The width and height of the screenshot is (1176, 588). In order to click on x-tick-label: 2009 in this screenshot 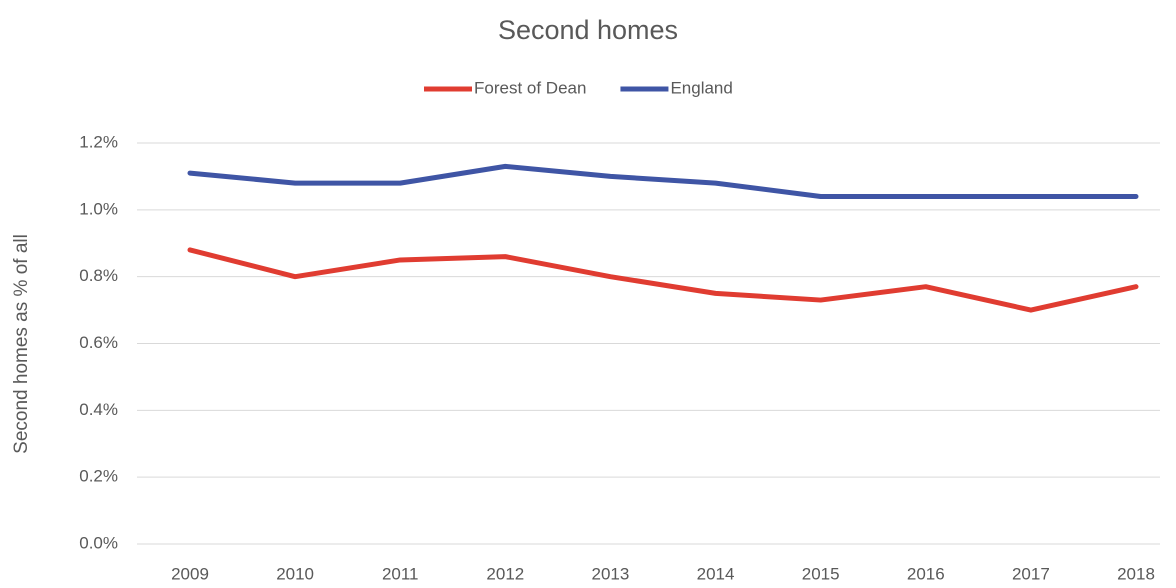, I will do `click(190, 573)`.